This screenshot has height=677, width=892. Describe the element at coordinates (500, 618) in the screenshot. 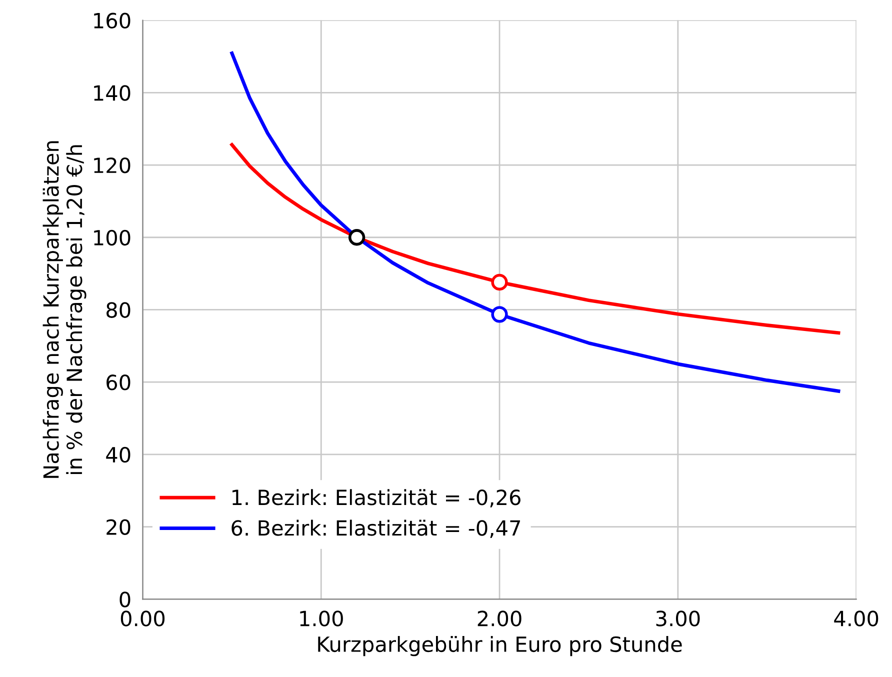

I see `x-tick-label: 2.00` at that location.